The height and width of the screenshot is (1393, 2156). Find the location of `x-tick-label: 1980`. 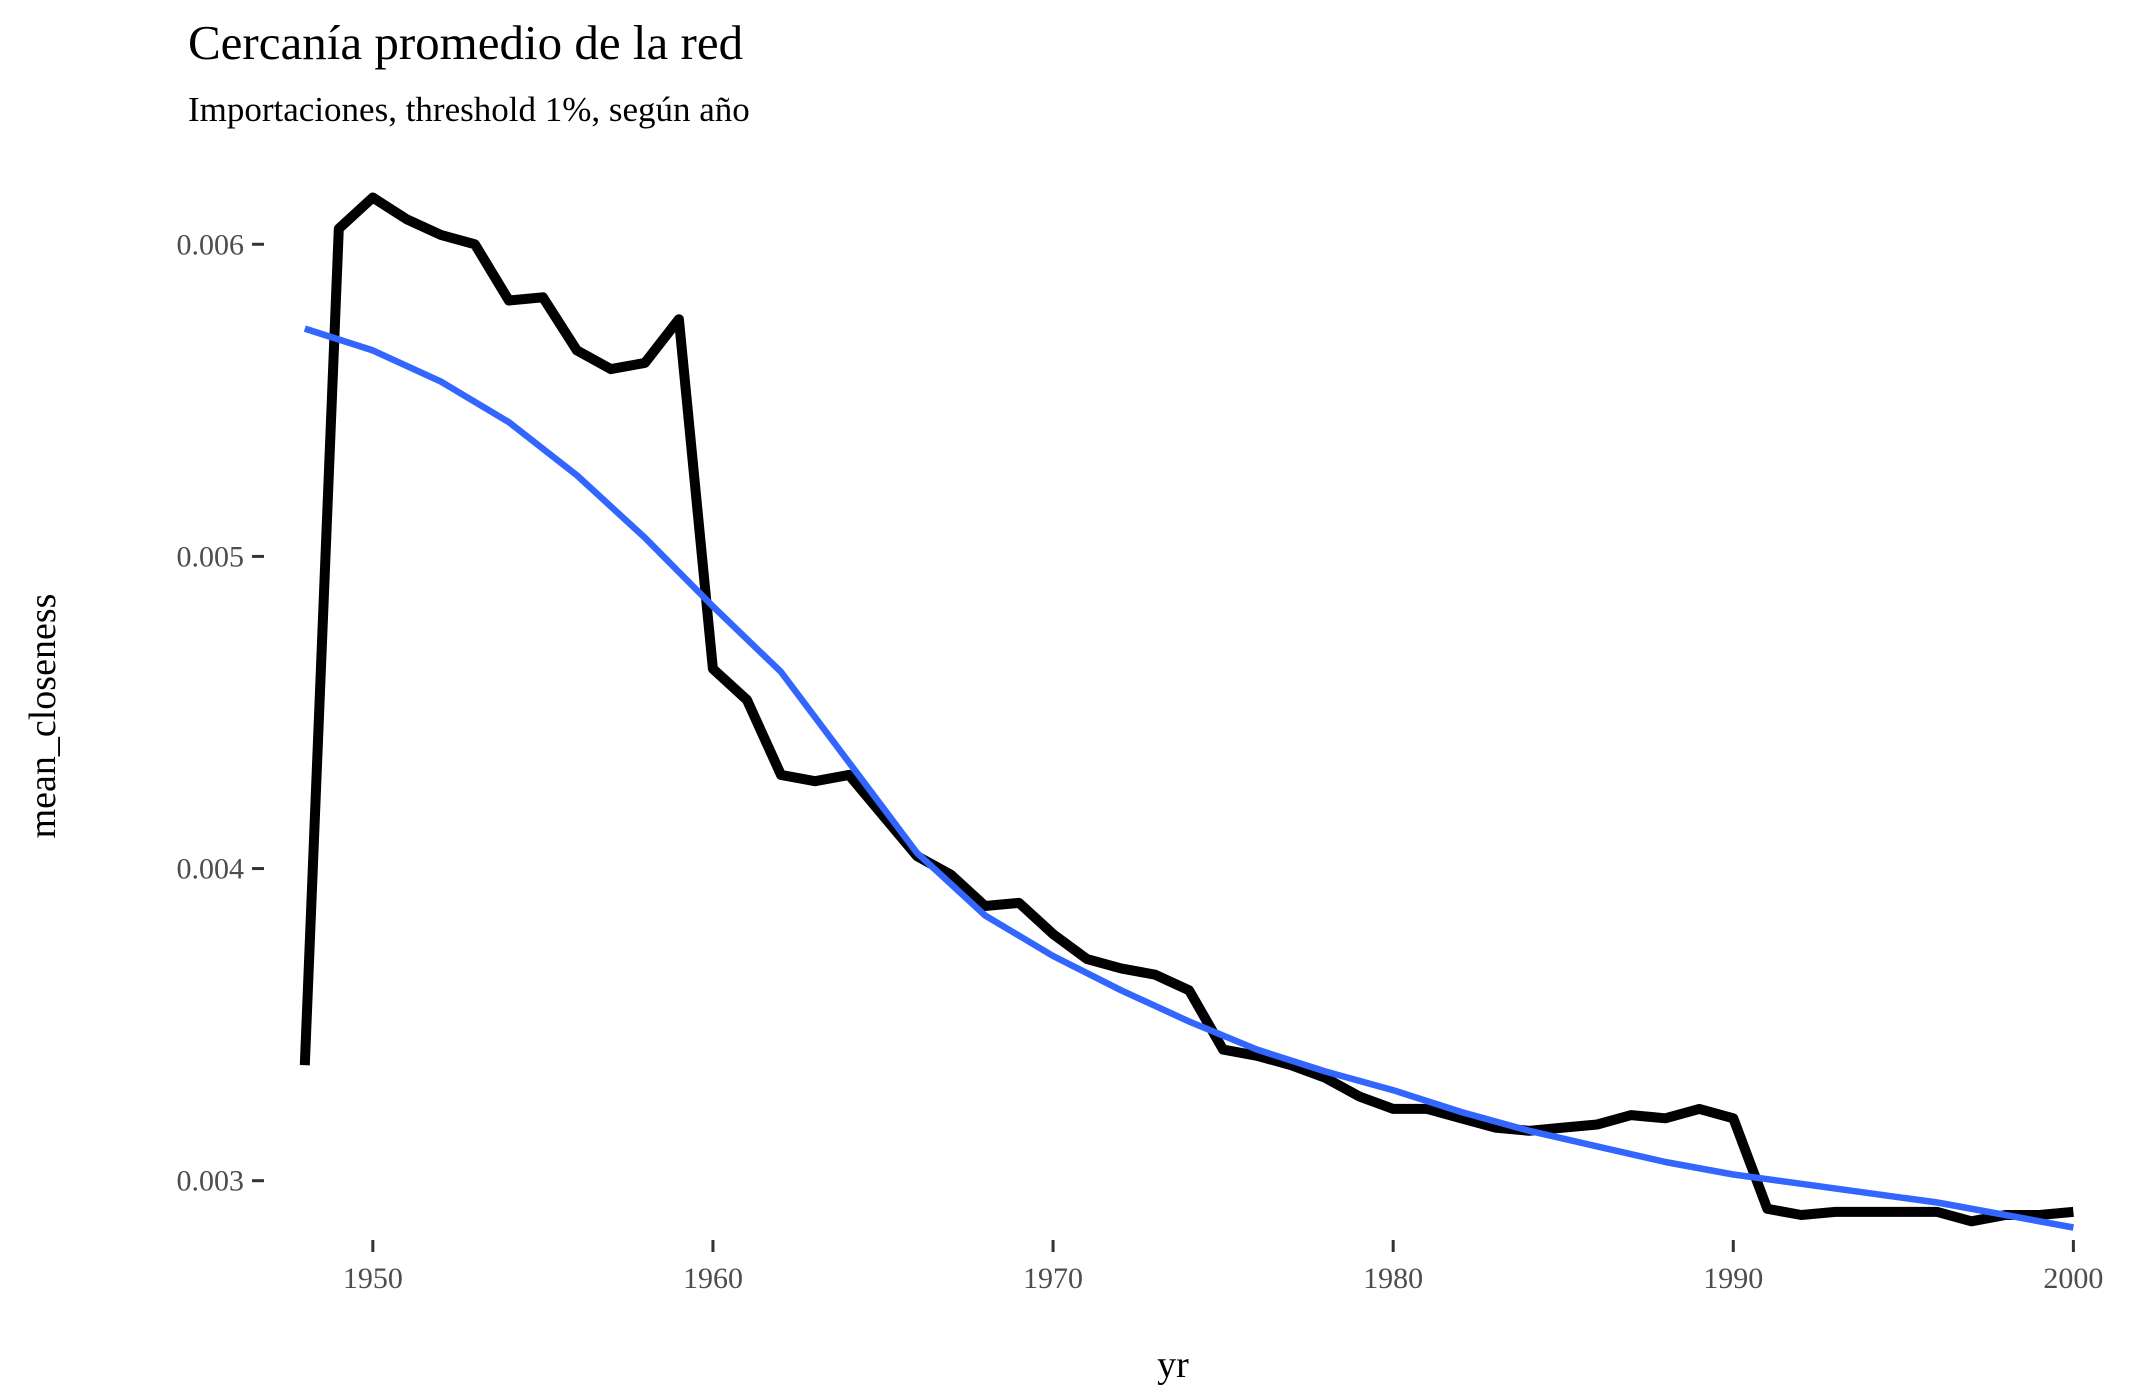

x-tick-label: 1980 is located at coordinates (1393, 1278).